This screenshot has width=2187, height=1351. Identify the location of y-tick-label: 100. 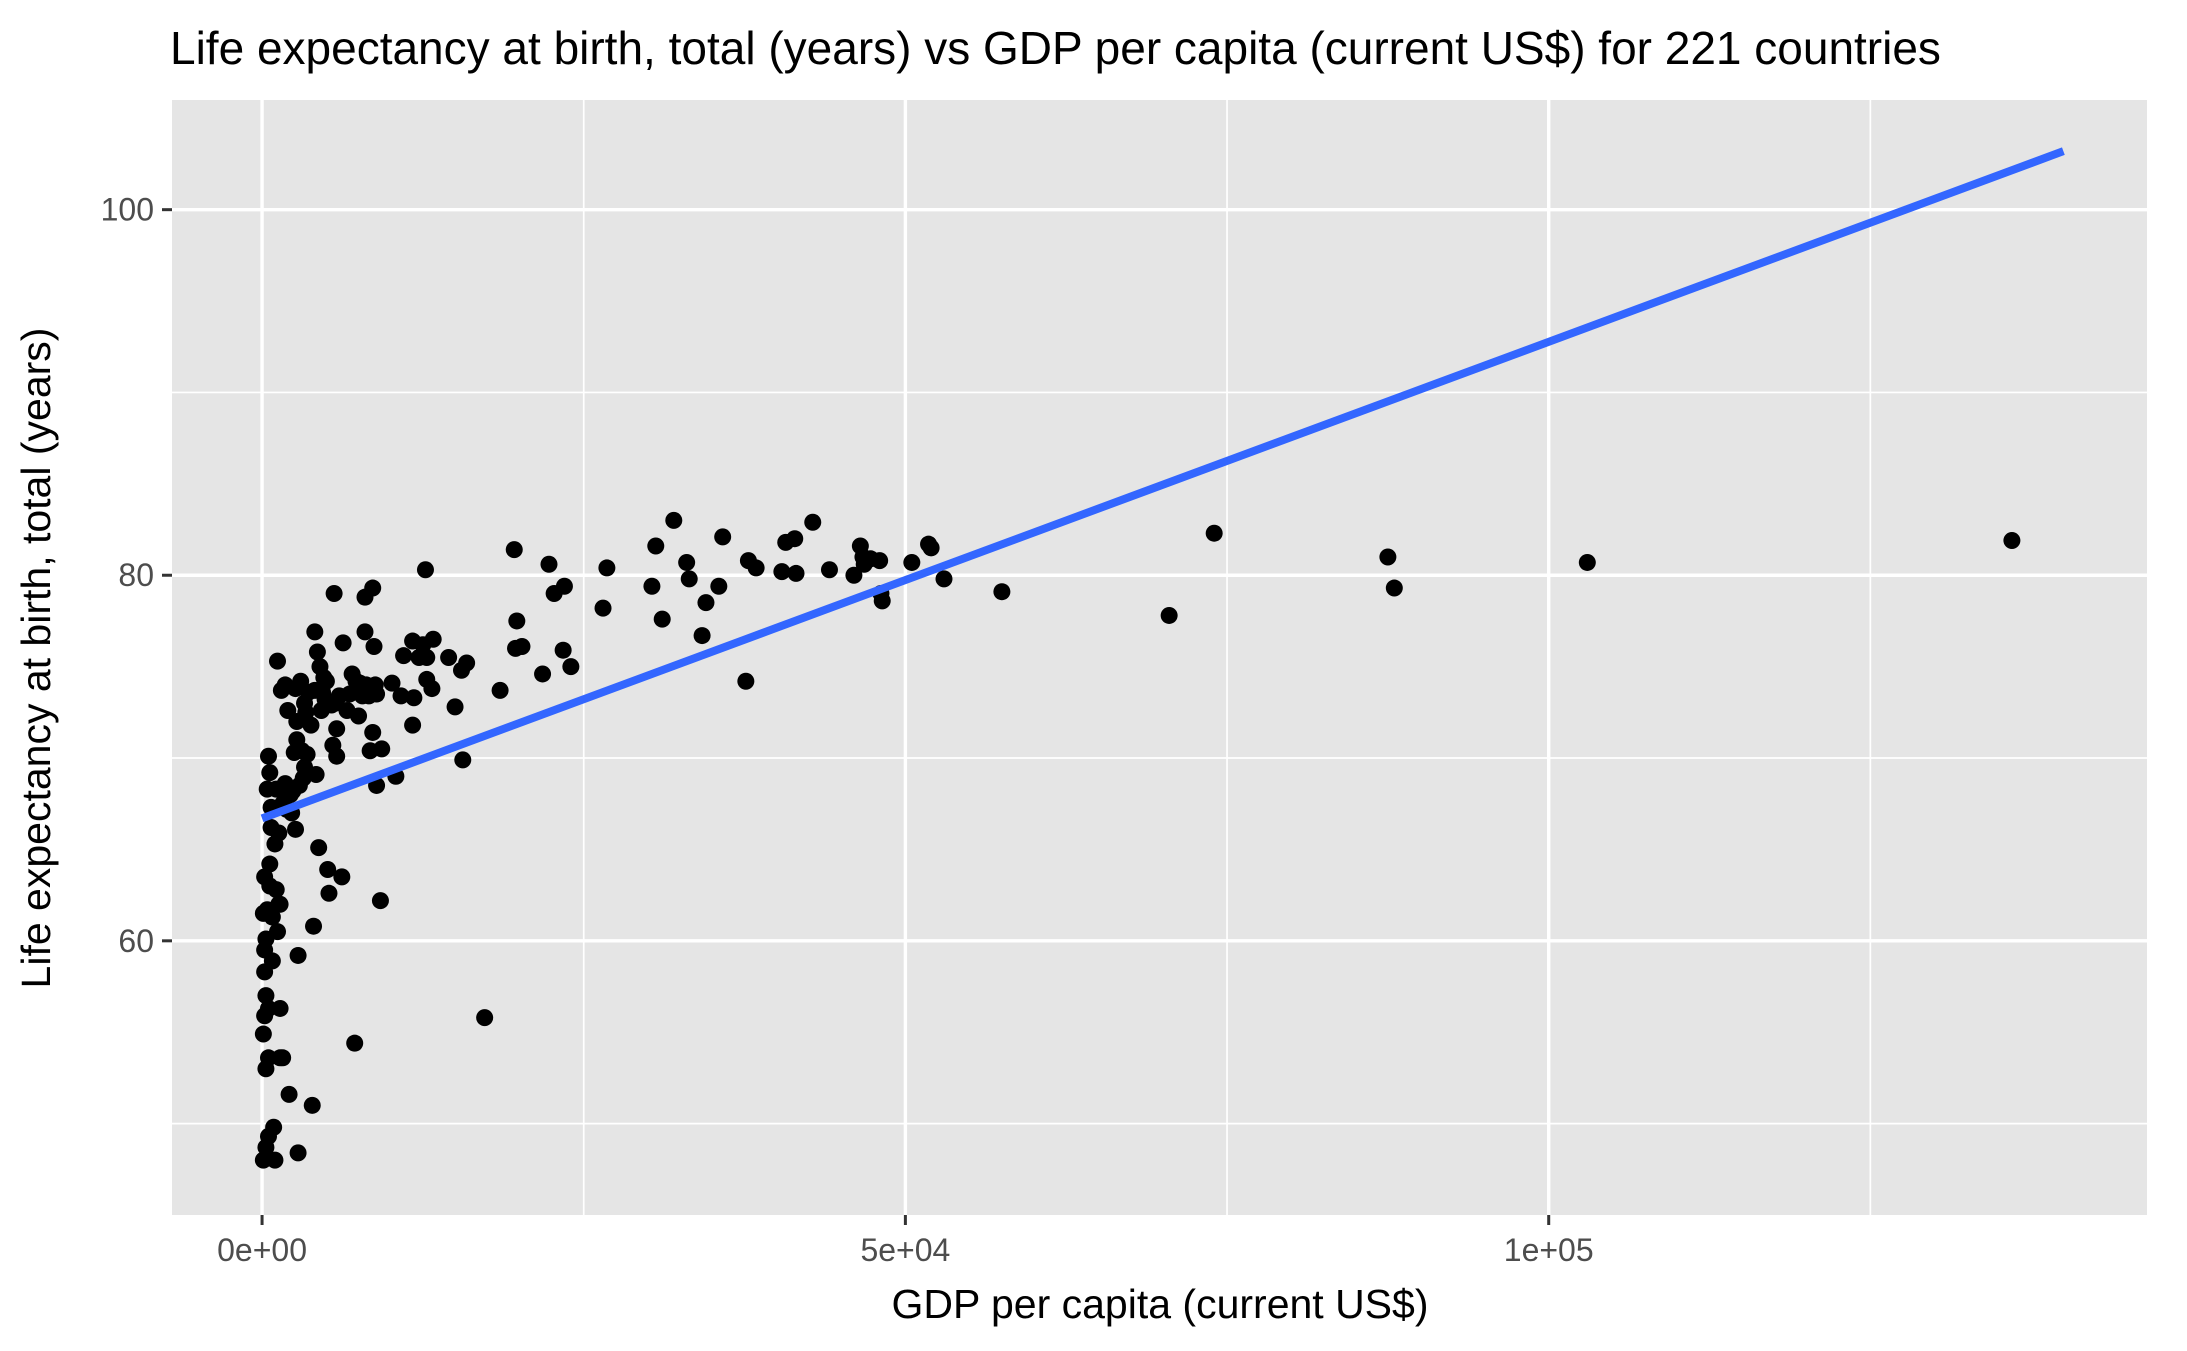
(127, 210).